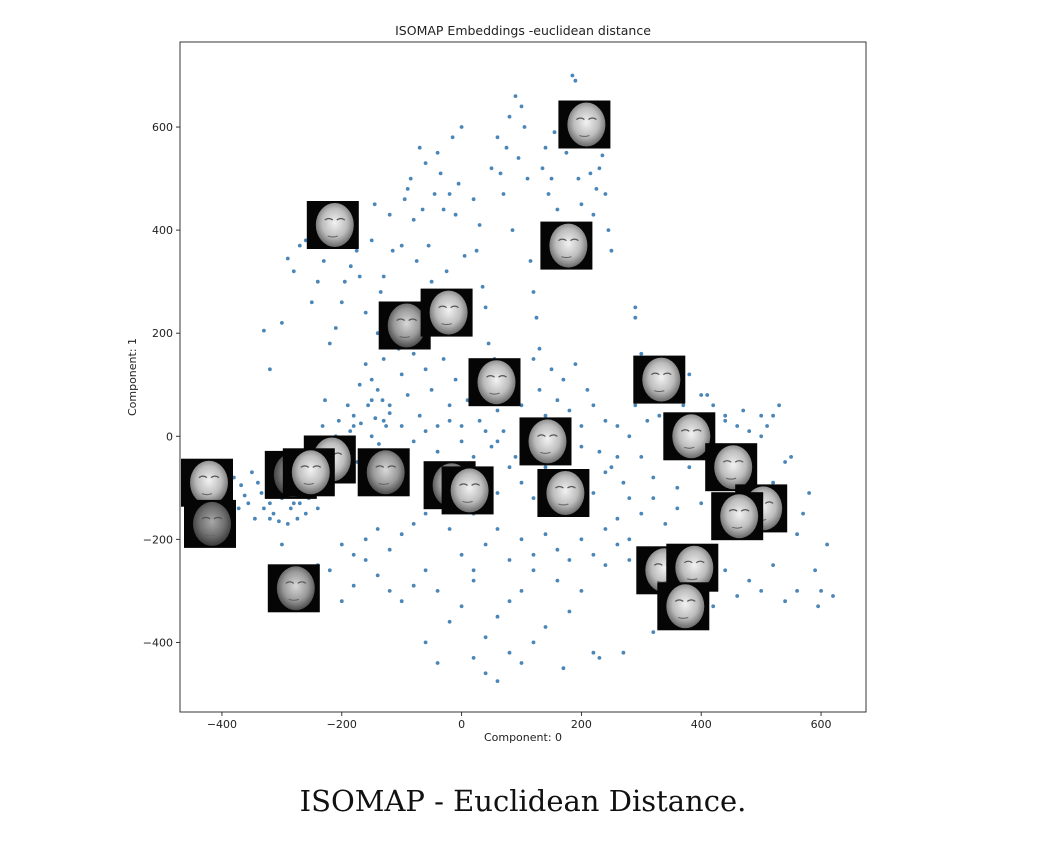 This screenshot has height=867, width=1046. I want to click on y-tick-label: −200, so click(158, 539).